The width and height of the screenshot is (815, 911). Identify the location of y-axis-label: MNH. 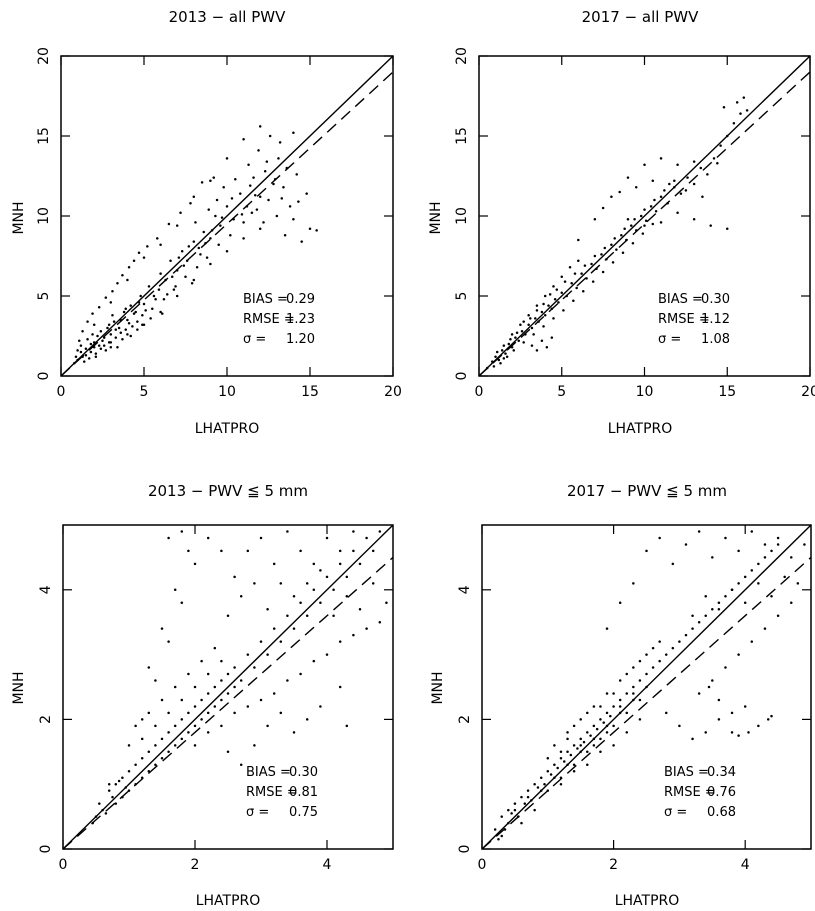
(19, 687).